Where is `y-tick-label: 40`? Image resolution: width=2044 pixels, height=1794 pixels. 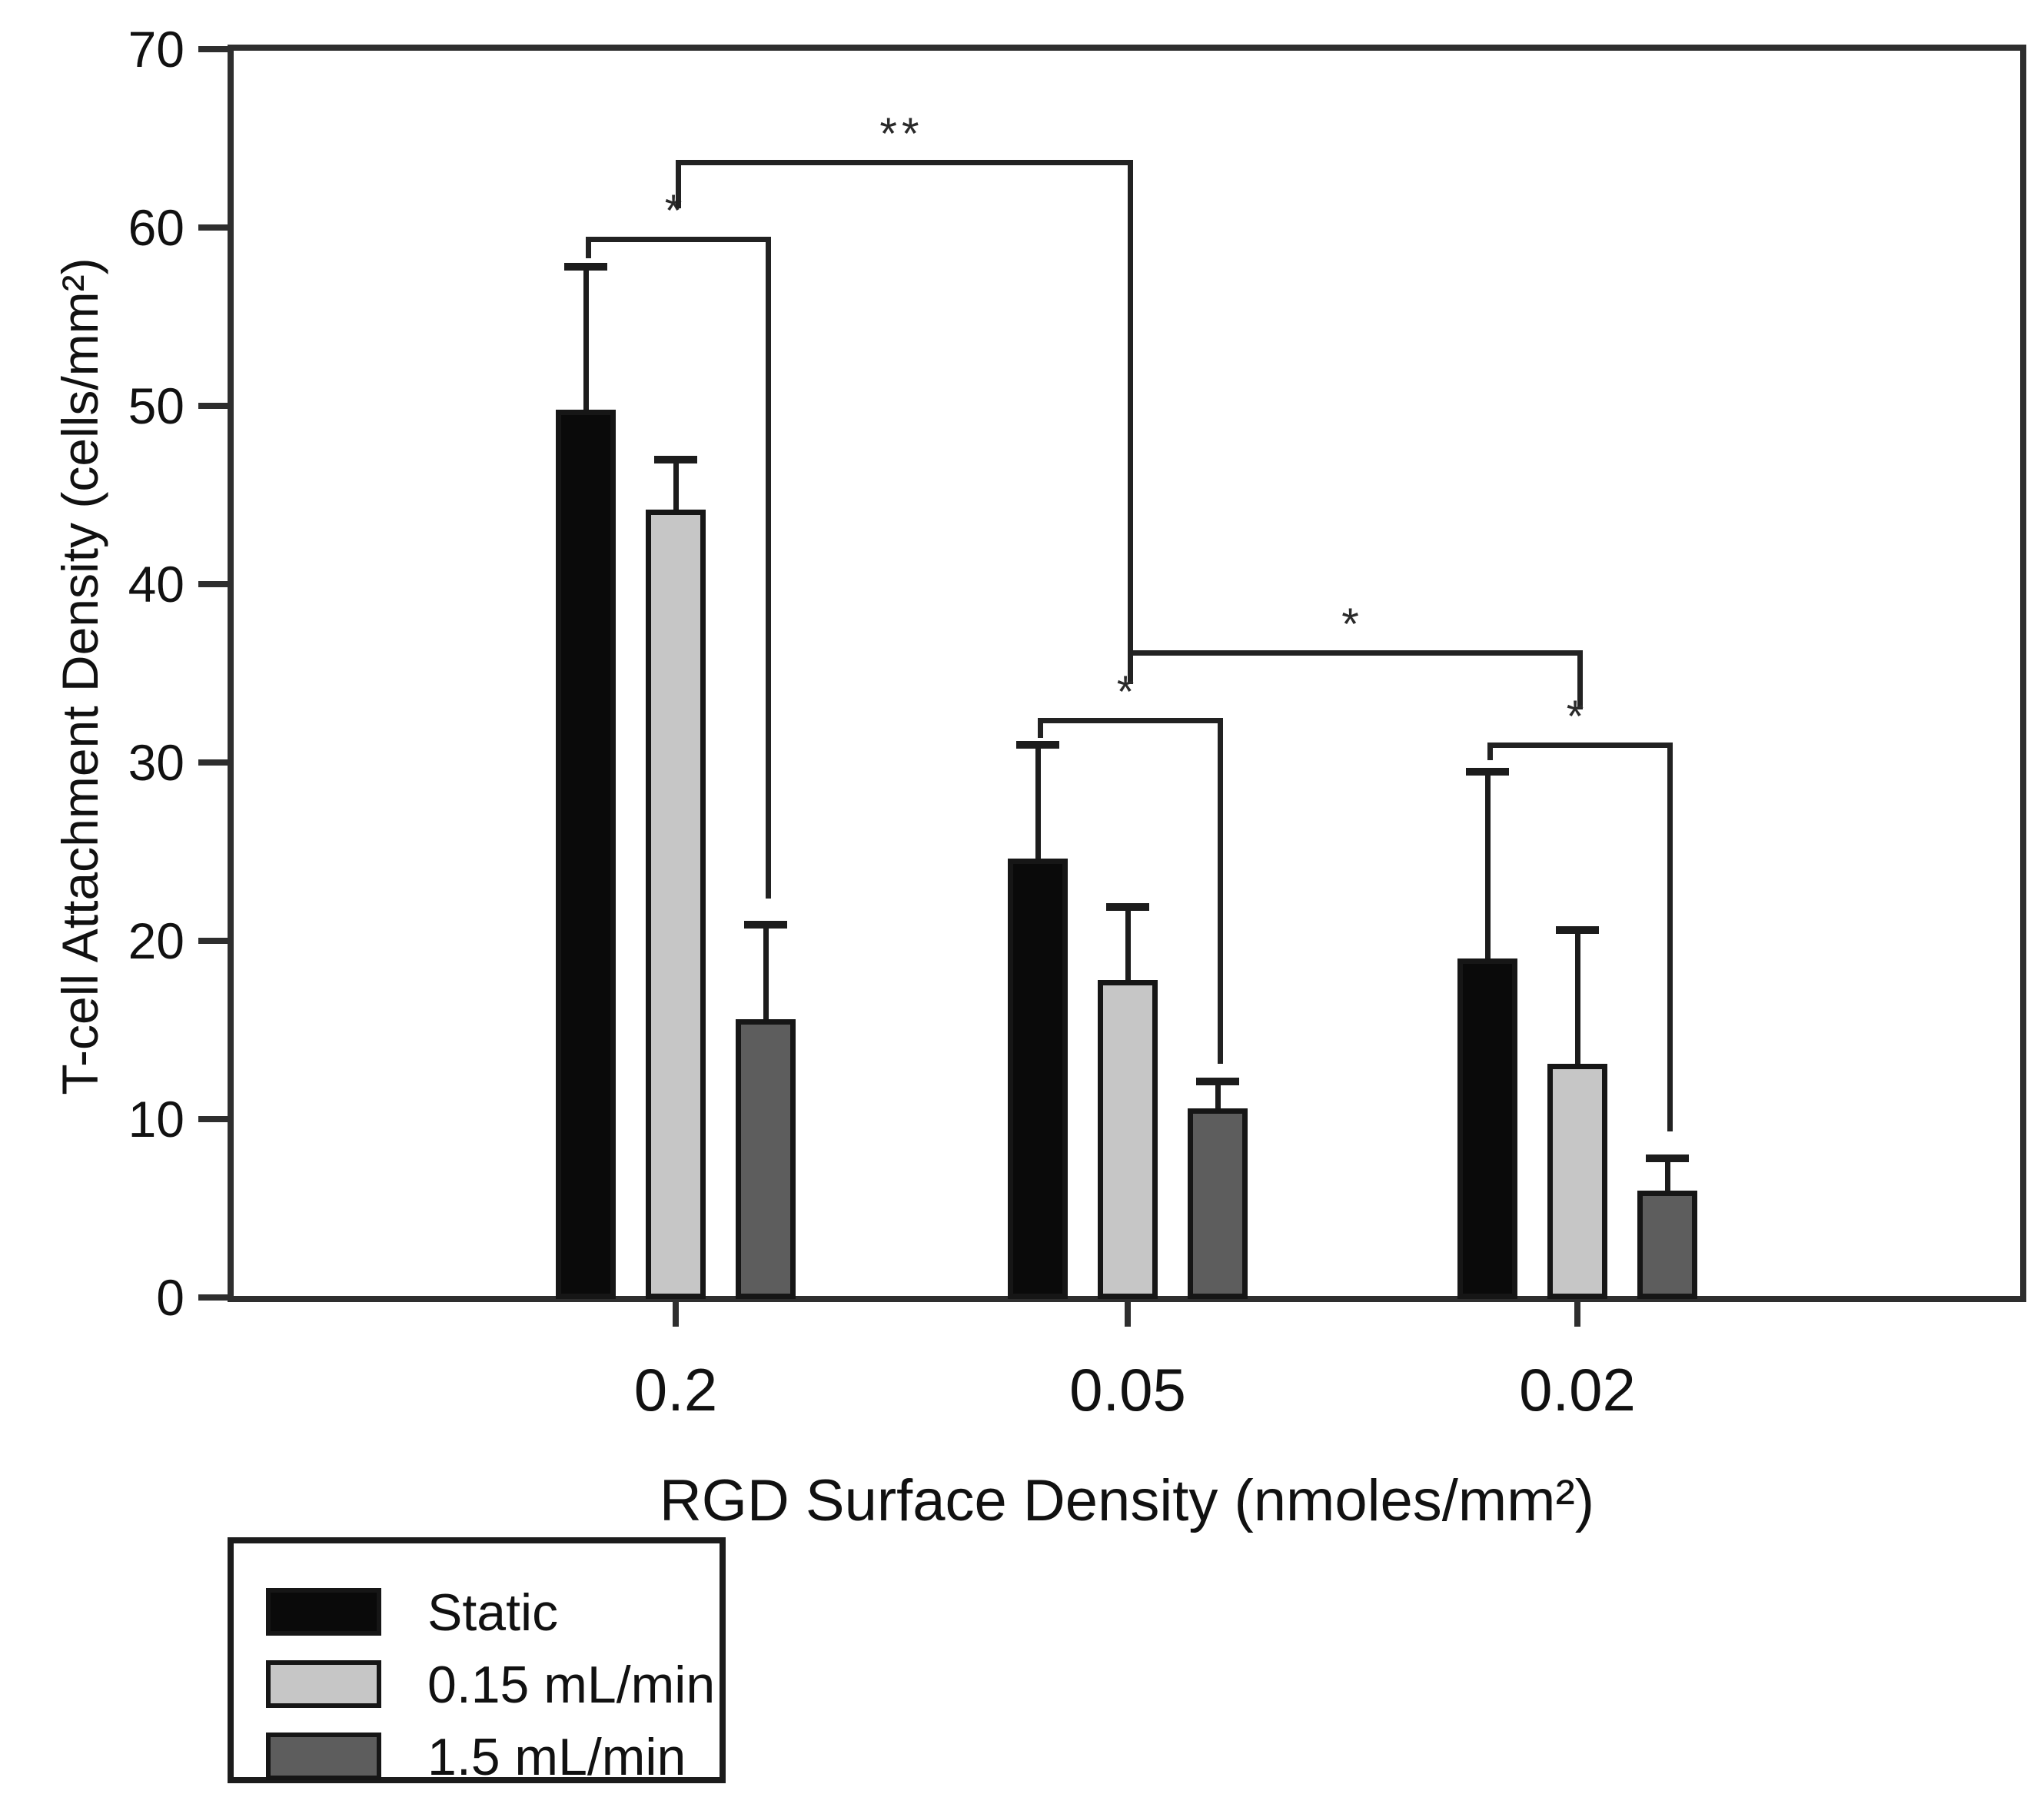 y-tick-label: 40 is located at coordinates (156, 584).